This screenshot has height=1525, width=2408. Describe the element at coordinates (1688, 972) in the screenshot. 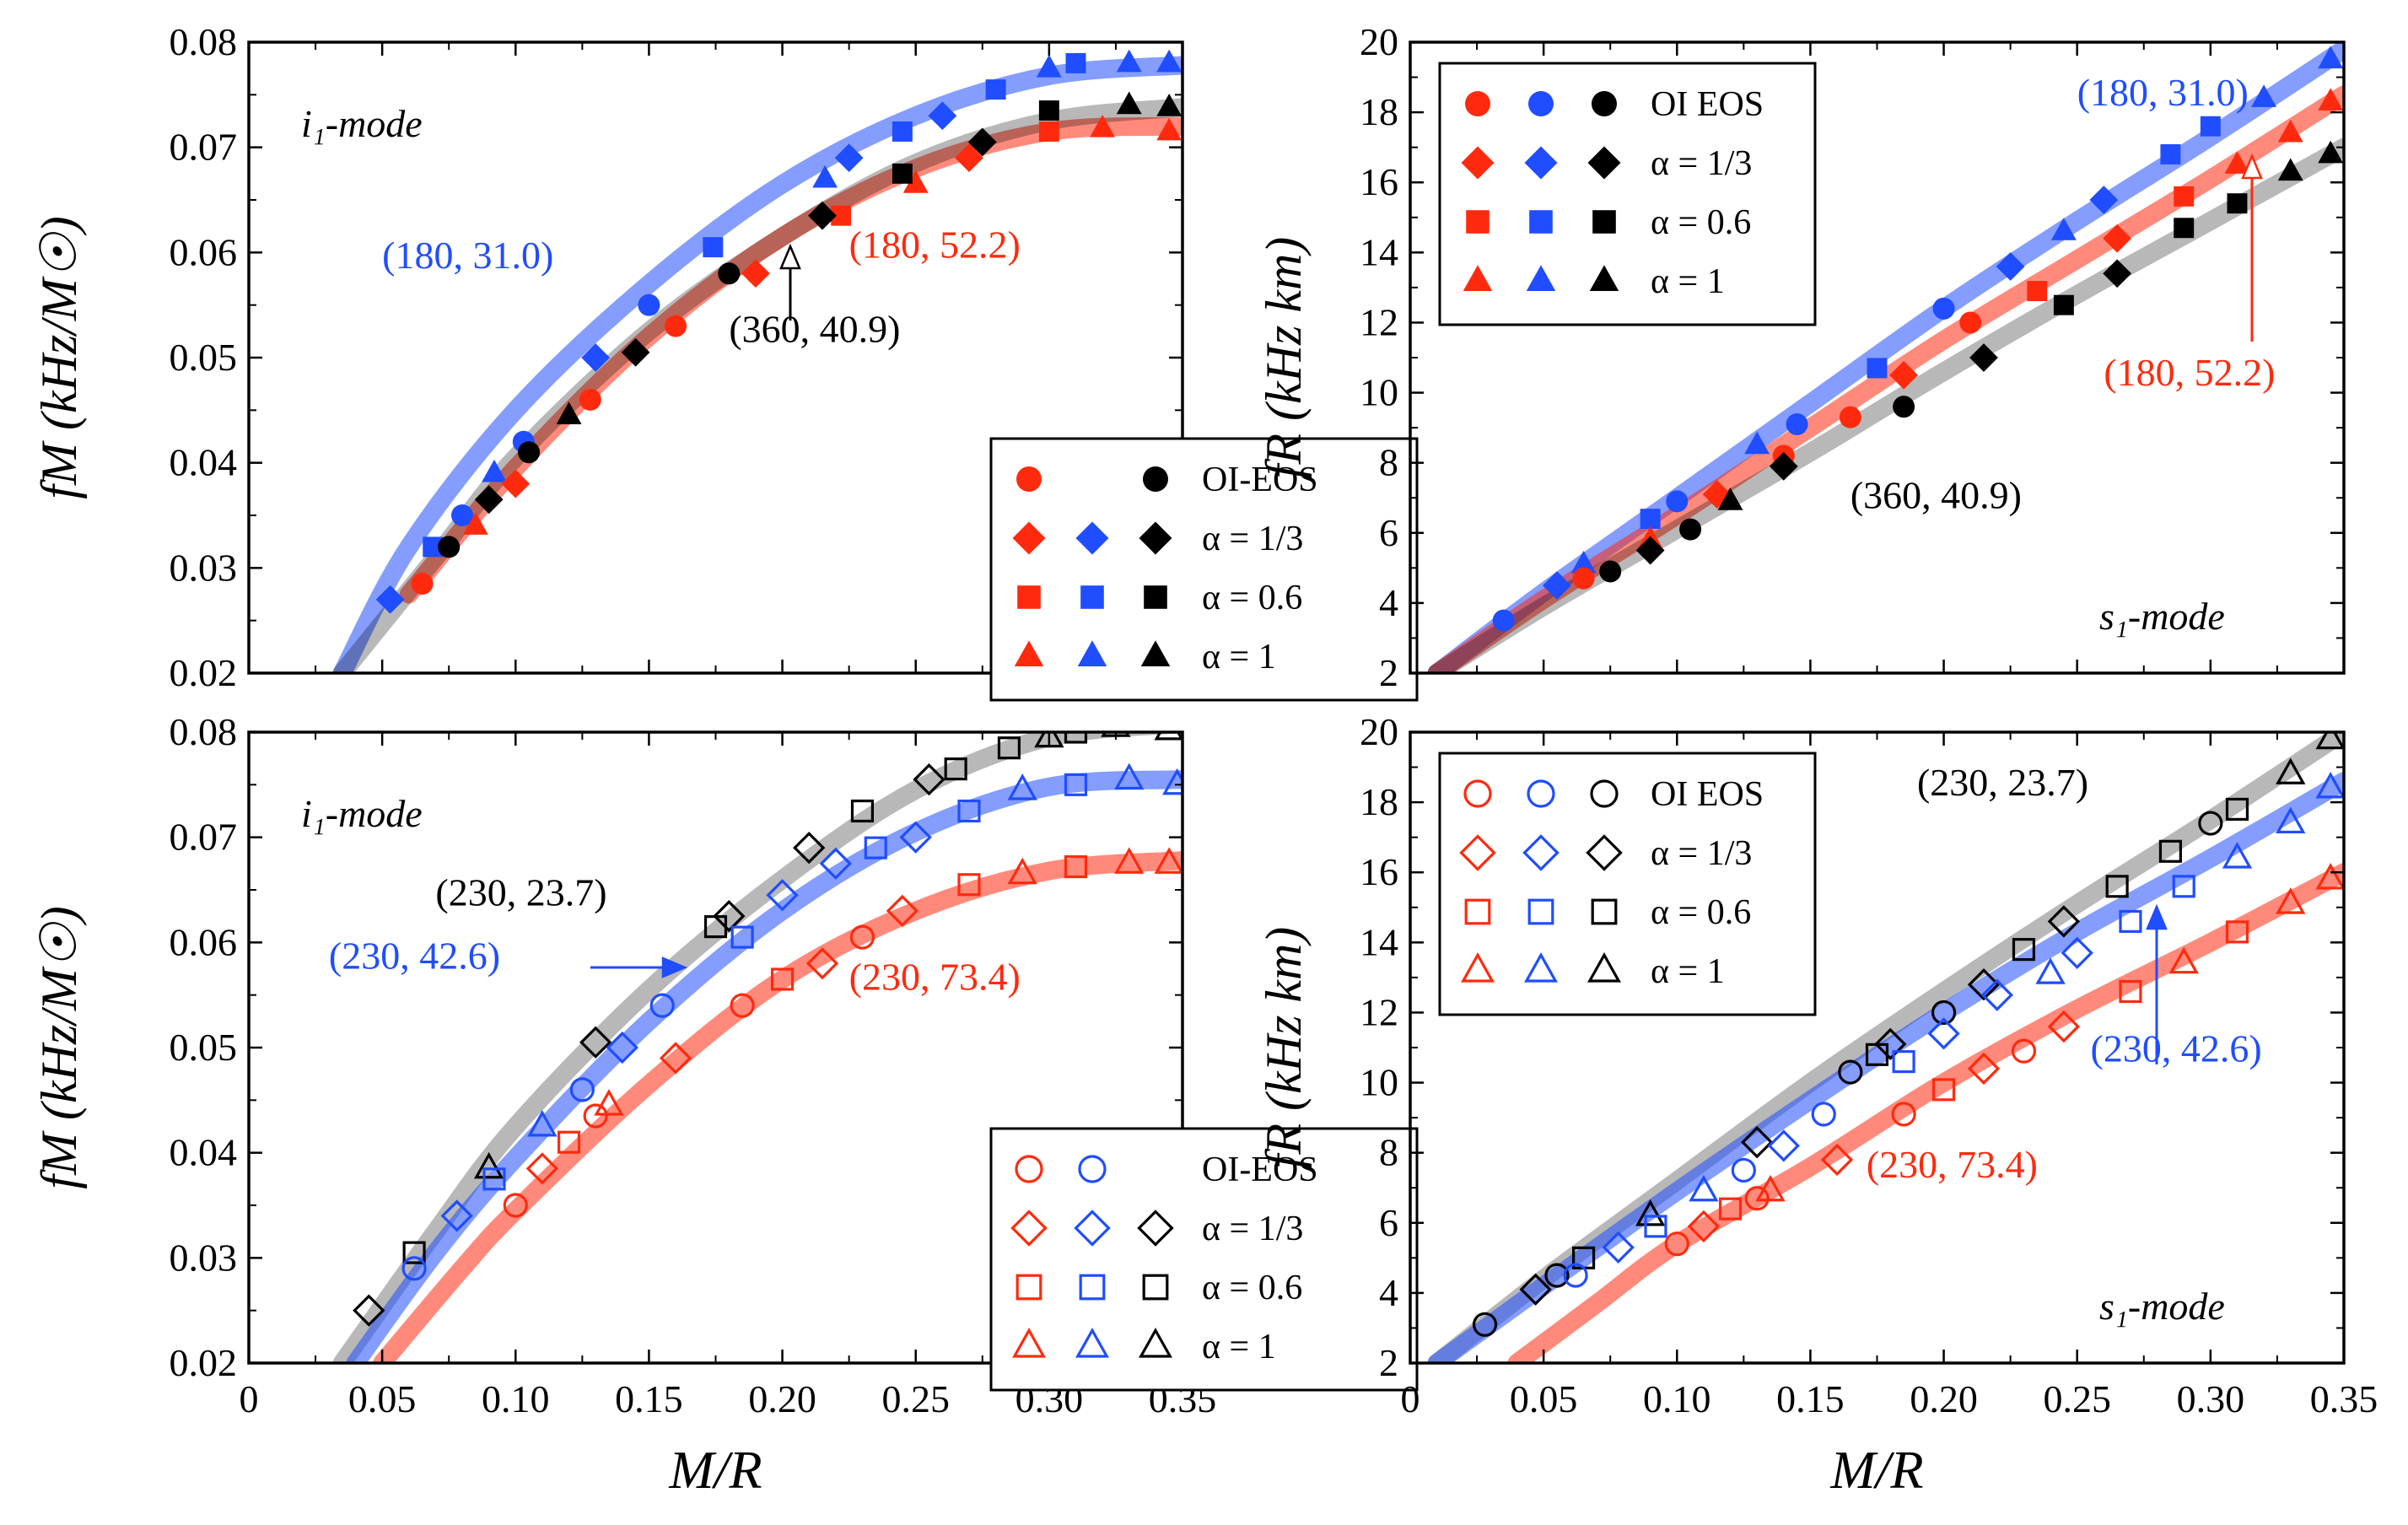

I see `legend-label: α = 1` at that location.